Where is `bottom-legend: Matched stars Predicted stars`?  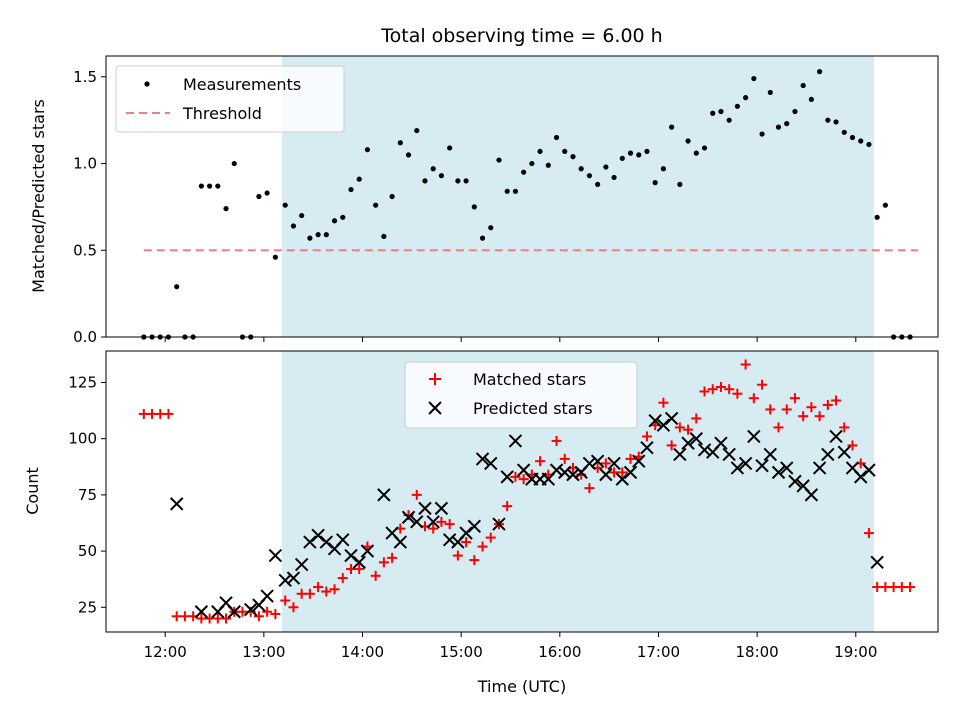 bottom-legend: Matched stars Predicted stars is located at coordinates (521, 395).